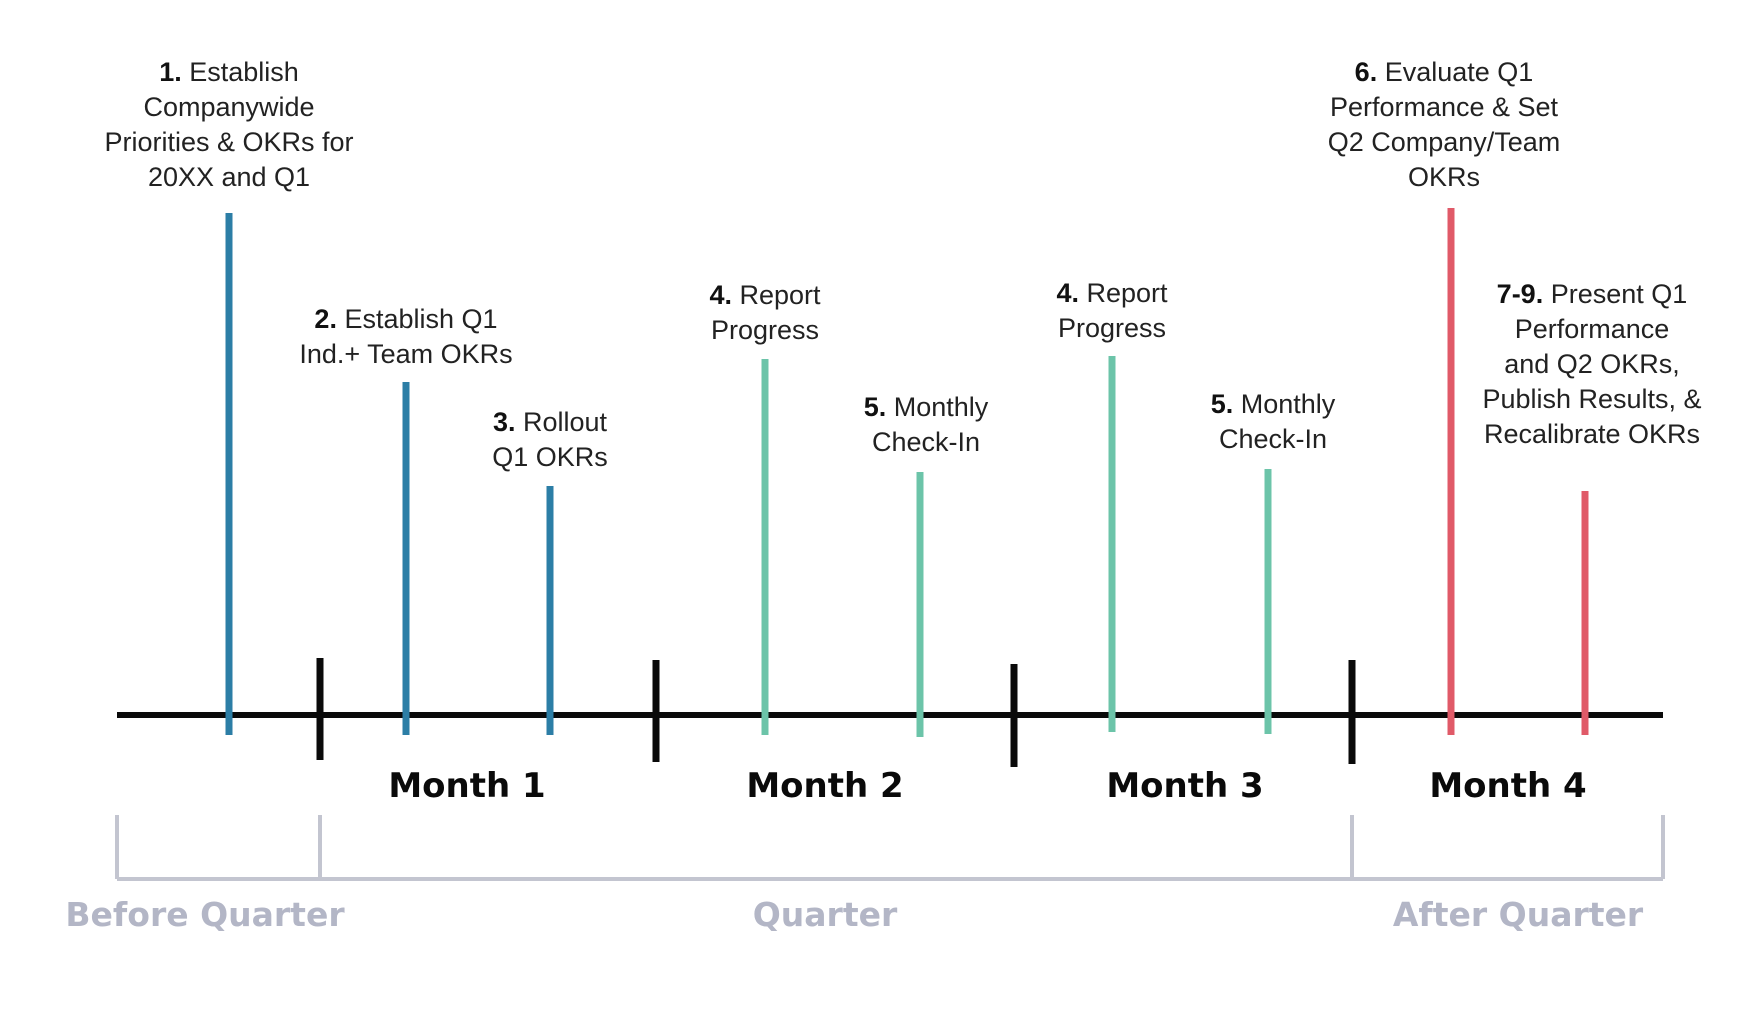  What do you see at coordinates (244, 72) in the screenshot?
I see `milestone-text: Establish` at bounding box center [244, 72].